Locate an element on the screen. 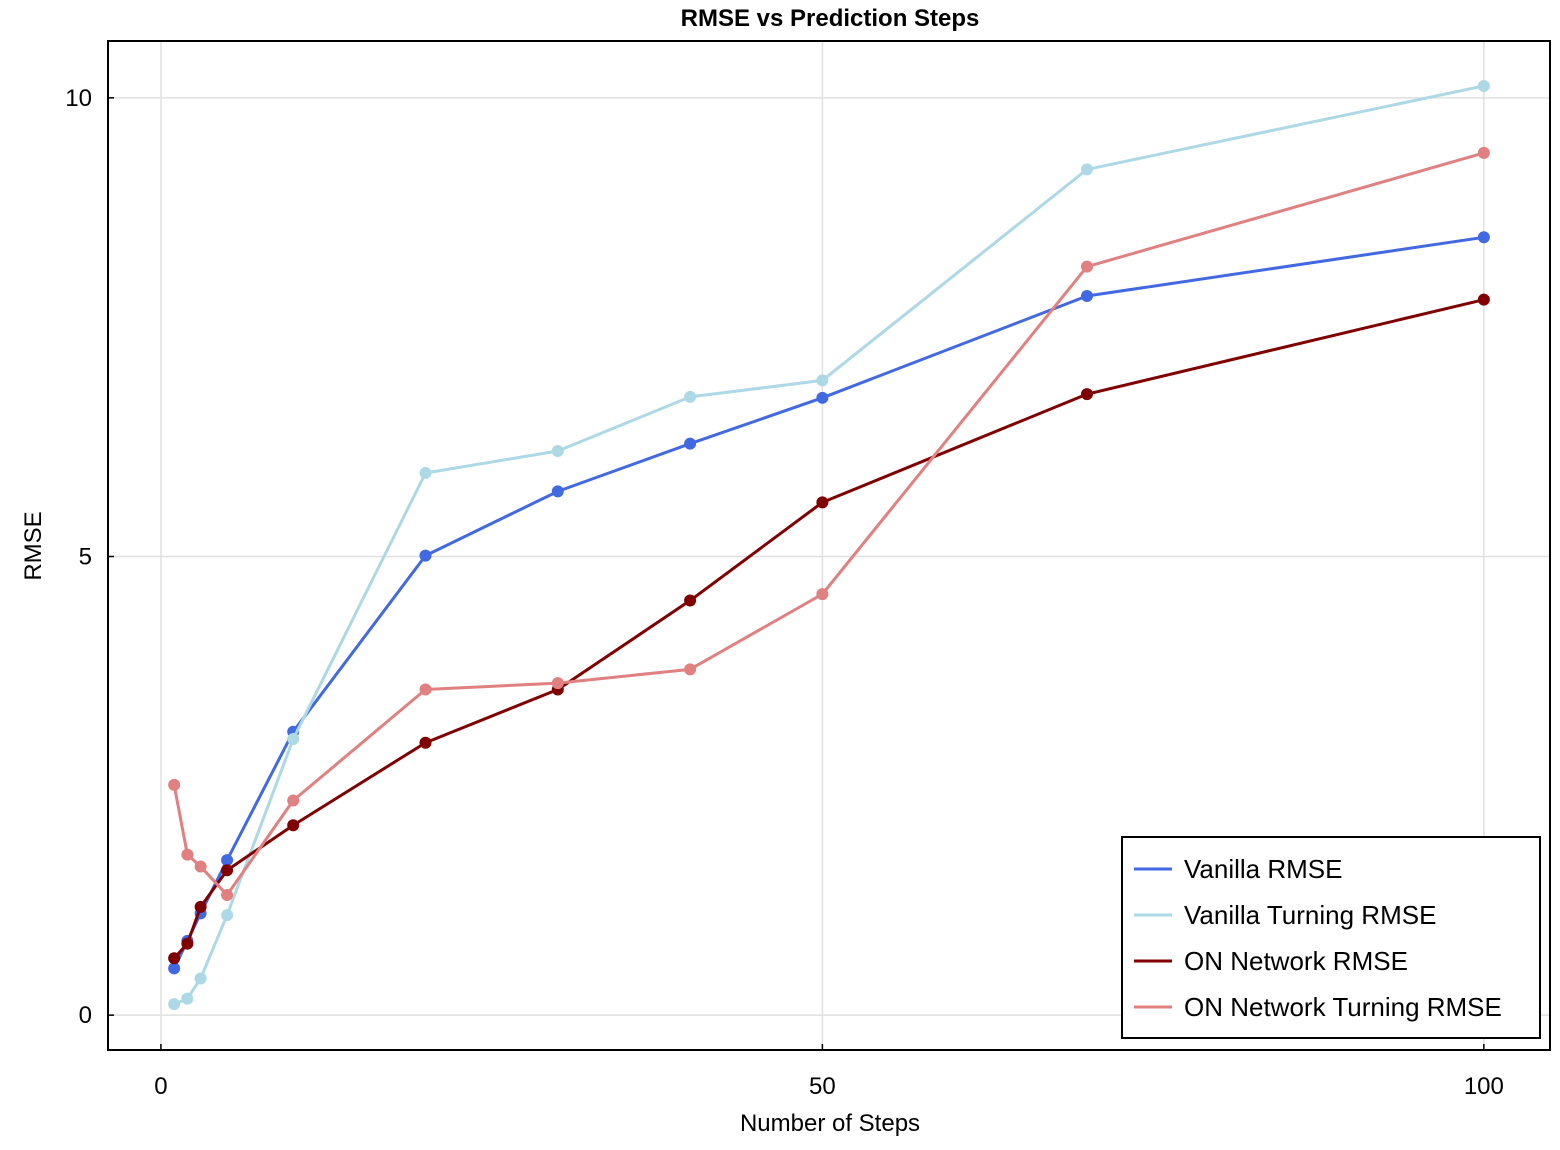  legend-label: Vanilla RMSE is located at coordinates (1263, 869).